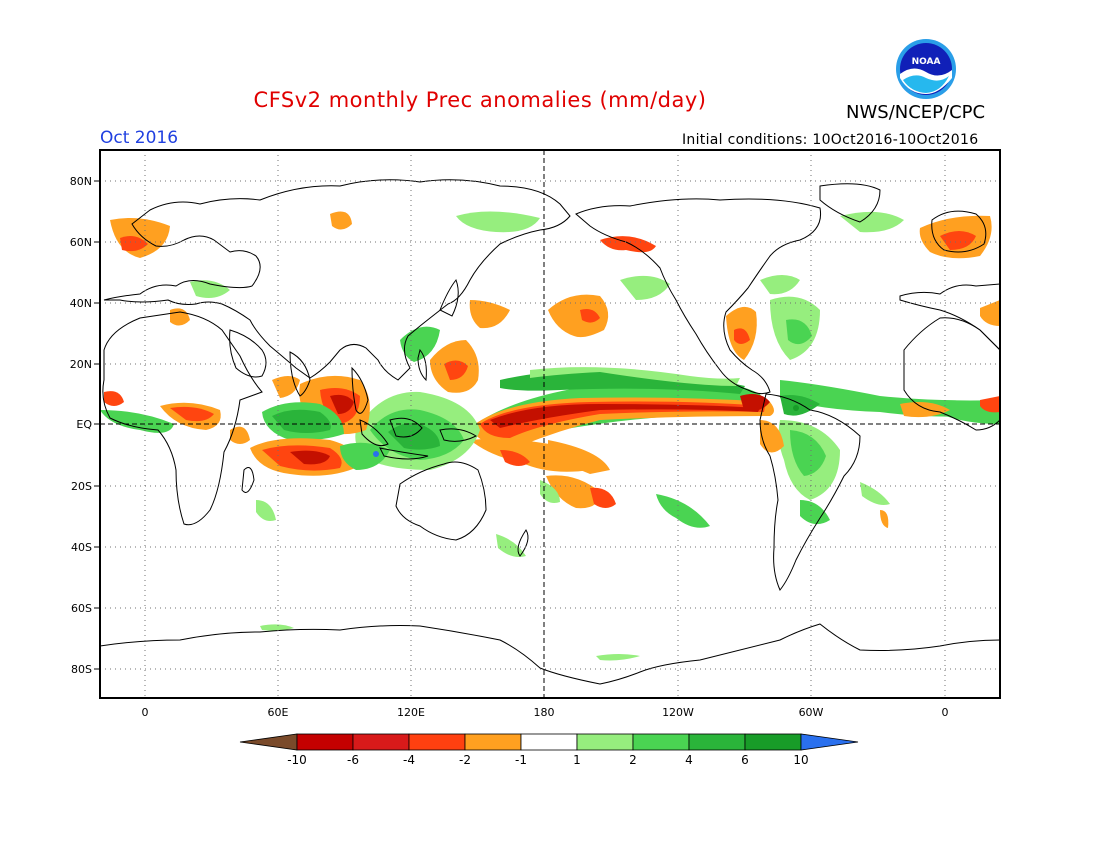 The image size is (1100, 850). I want to click on lat-ticks, so click(97, 425).